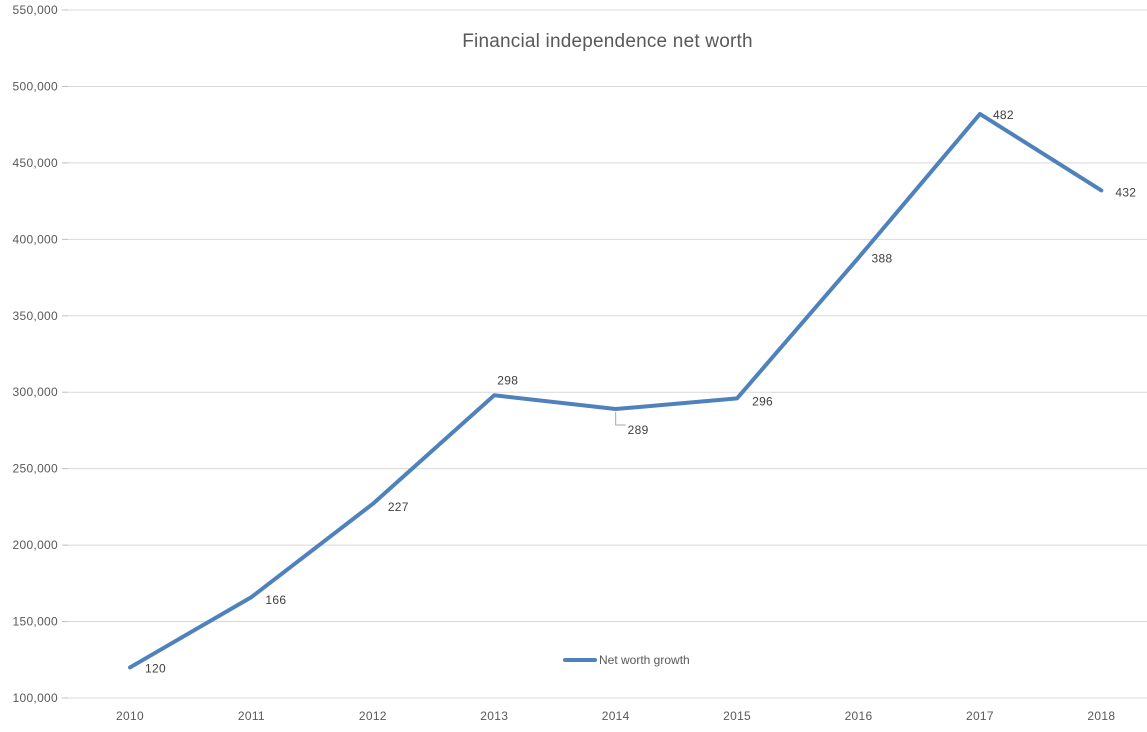  What do you see at coordinates (373, 716) in the screenshot?
I see `x-axis-tick-label: 2012` at bounding box center [373, 716].